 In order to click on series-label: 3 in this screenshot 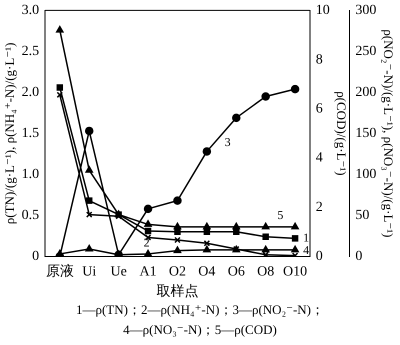, I will do `click(227, 142)`.